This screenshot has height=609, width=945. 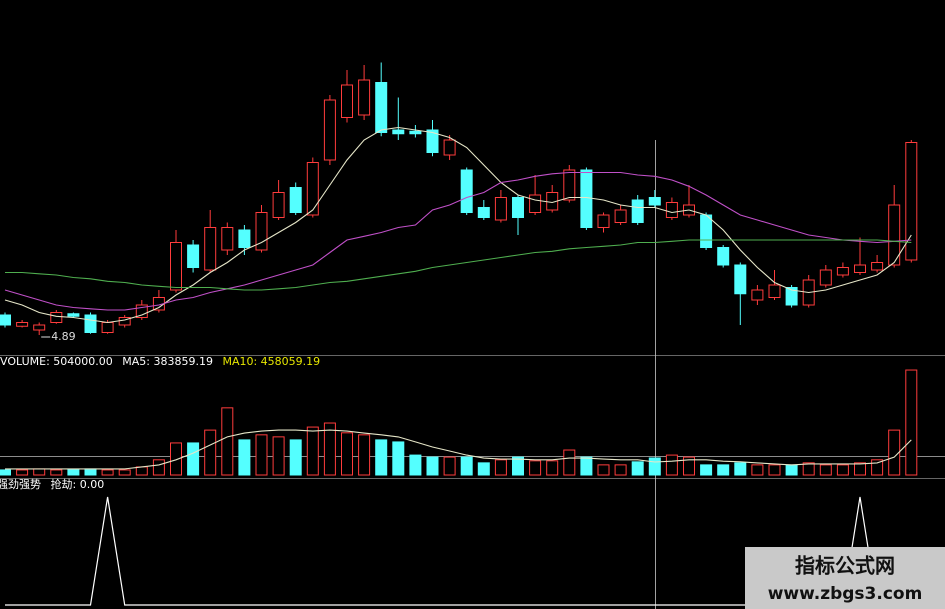 I want to click on moving-average-line, so click(x=458, y=265).